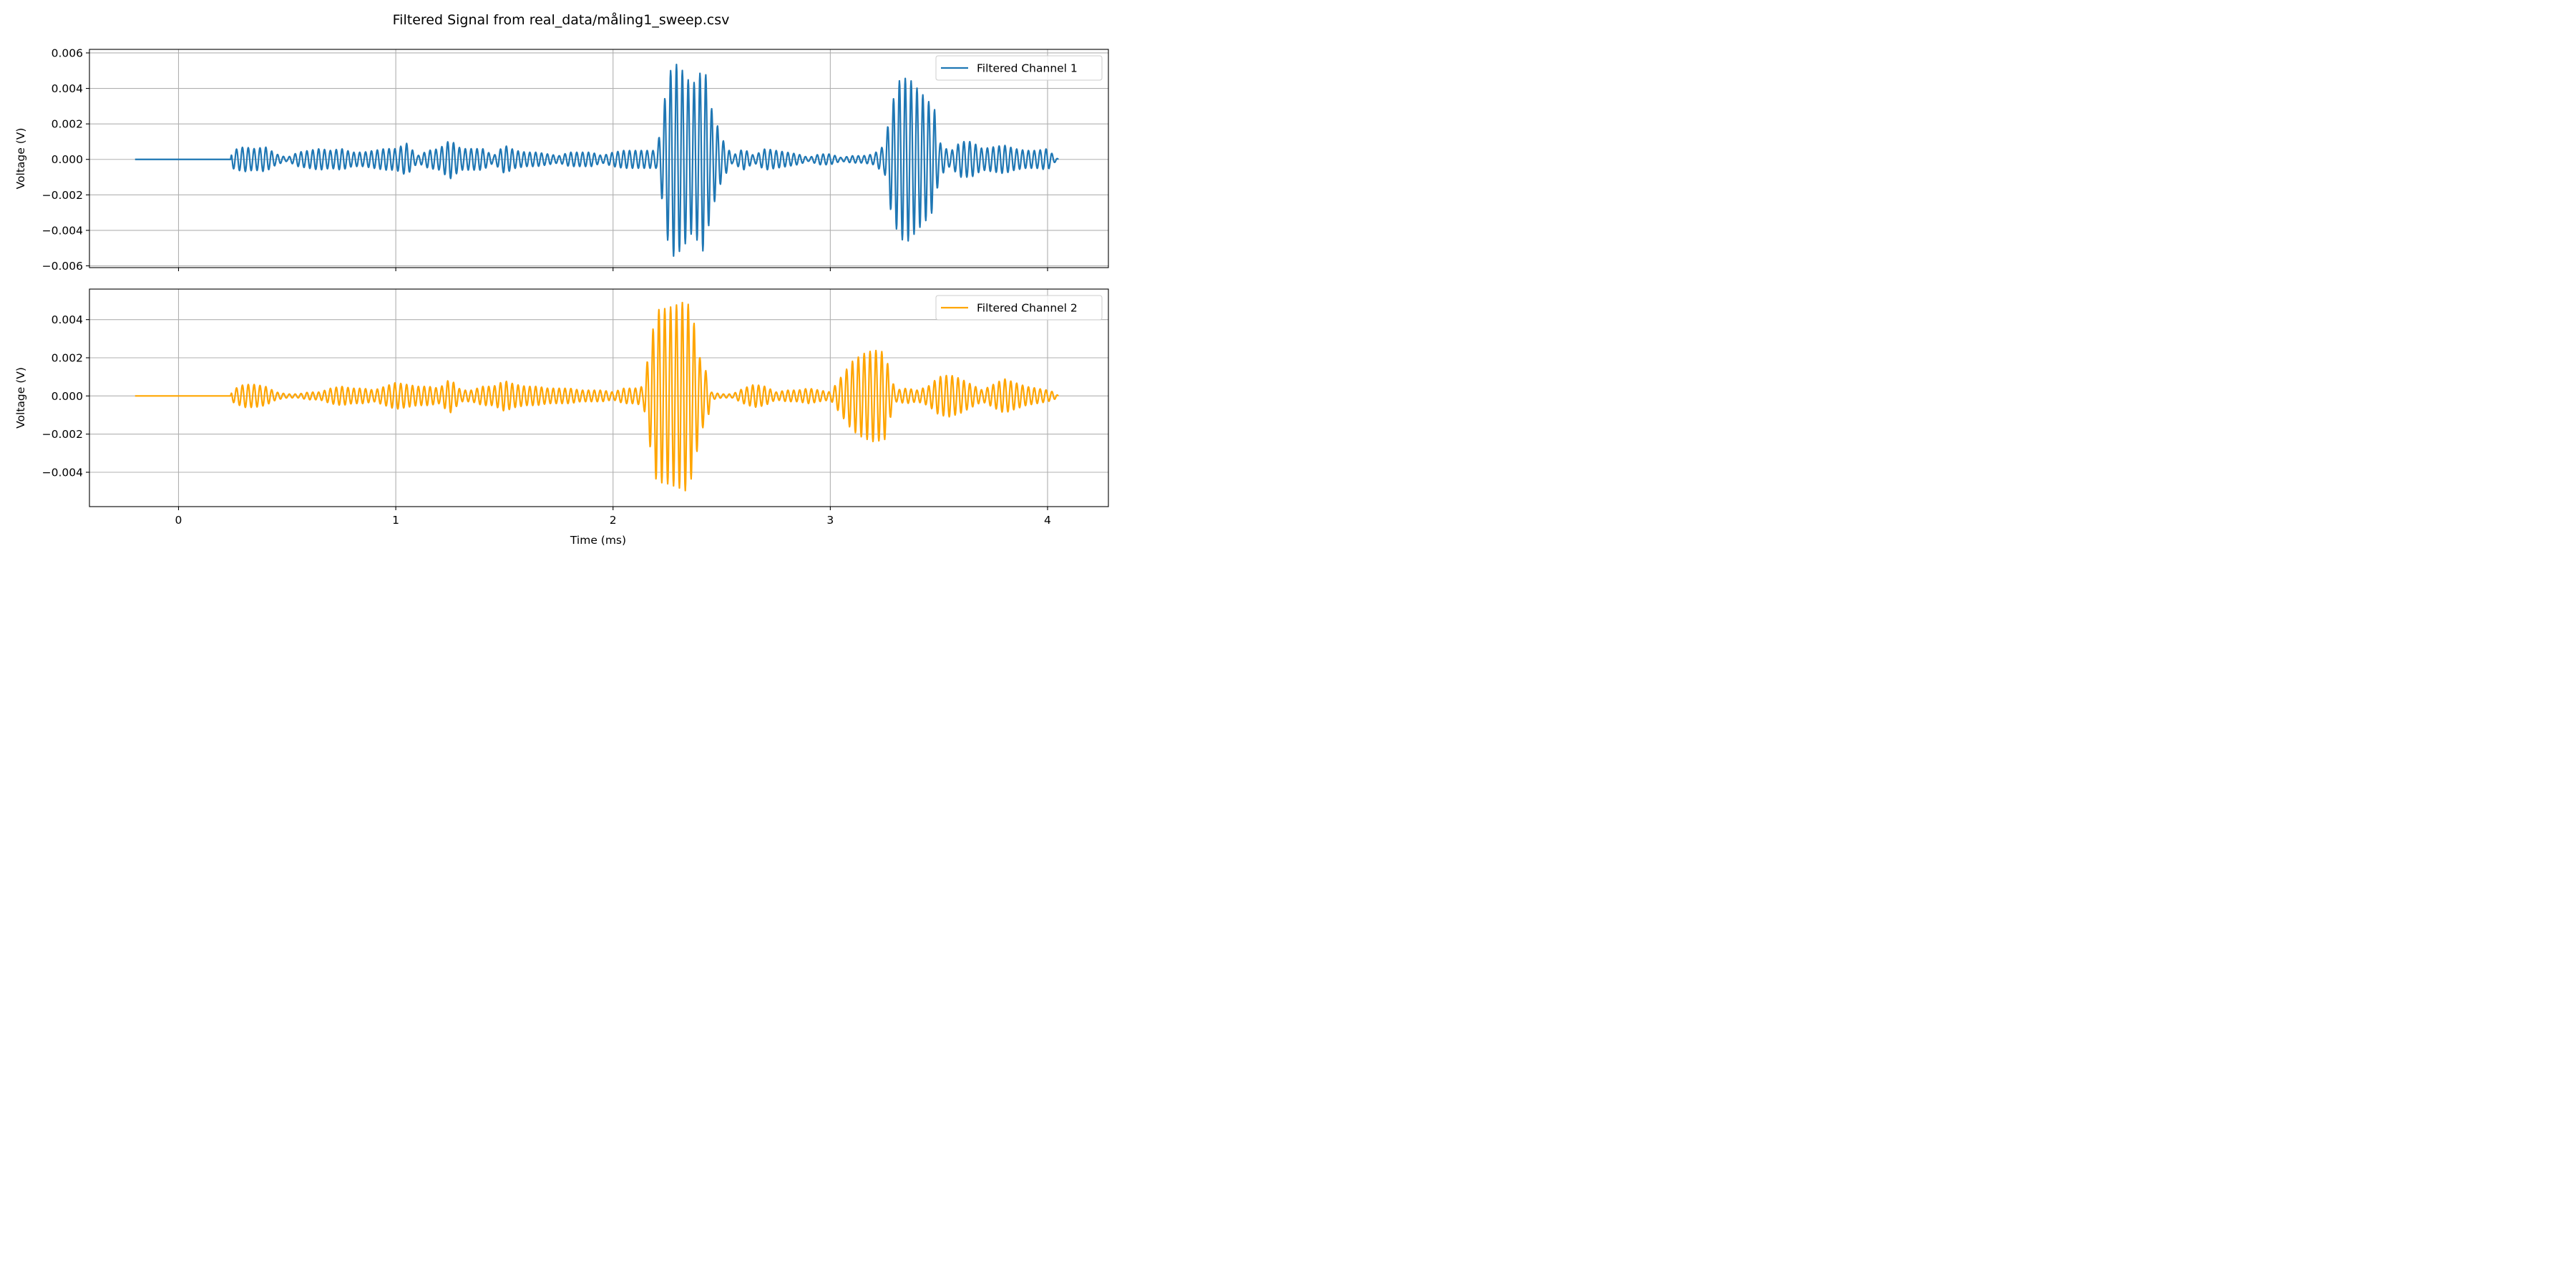  I want to click on y-tick-label: −0.006, so click(62, 266).